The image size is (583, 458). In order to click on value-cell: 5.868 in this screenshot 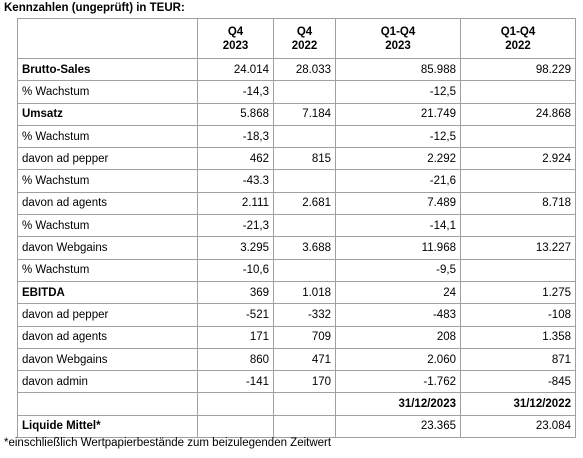, I will do `click(235, 114)`.